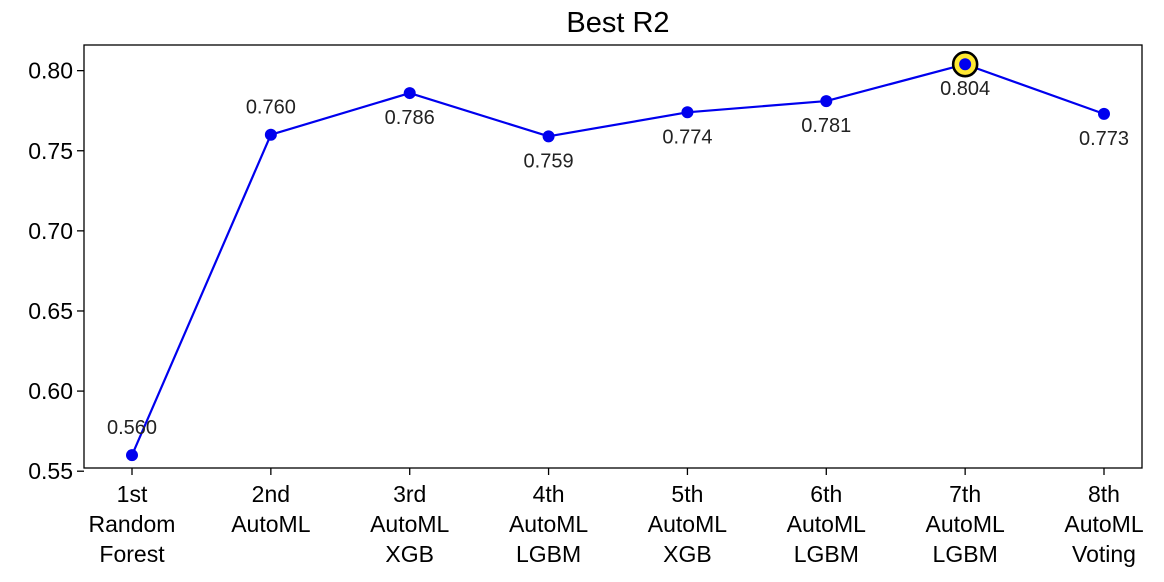  I want to click on data-label: 0.786, so click(410, 118).